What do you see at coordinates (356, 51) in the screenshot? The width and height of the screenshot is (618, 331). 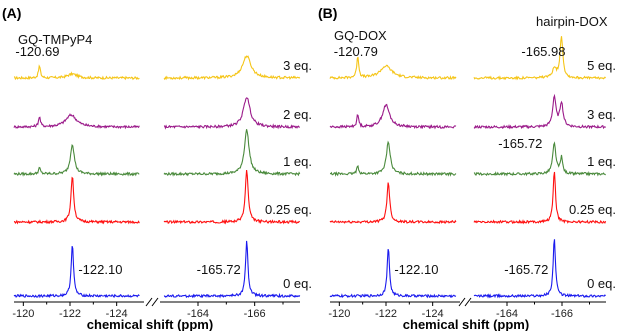 I see `peak-annotation-1: -120.79` at bounding box center [356, 51].